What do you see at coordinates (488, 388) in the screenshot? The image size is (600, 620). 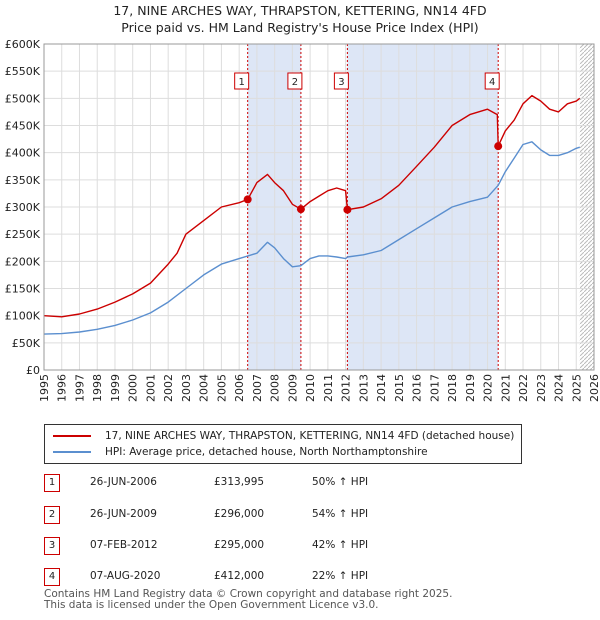 I see `x-tick-label: 2020` at bounding box center [488, 388].